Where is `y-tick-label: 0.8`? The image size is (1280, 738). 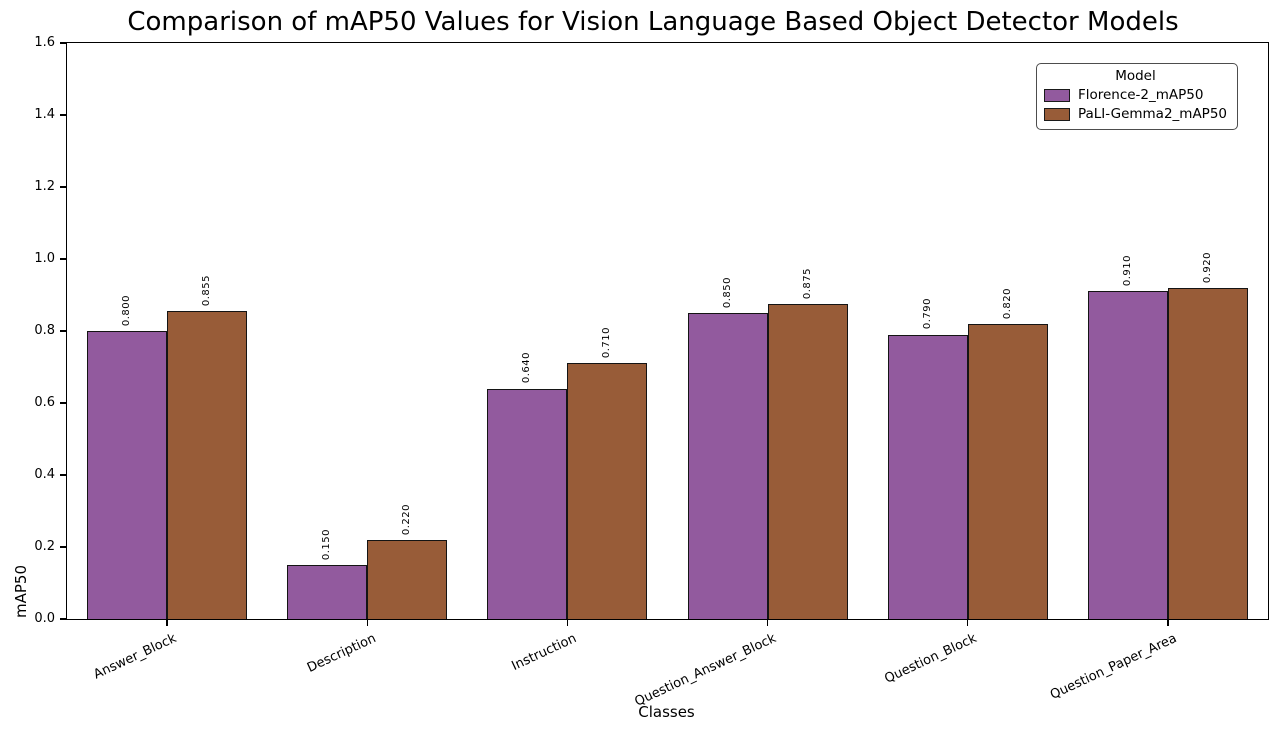
y-tick-label: 0.8 is located at coordinates (44, 330).